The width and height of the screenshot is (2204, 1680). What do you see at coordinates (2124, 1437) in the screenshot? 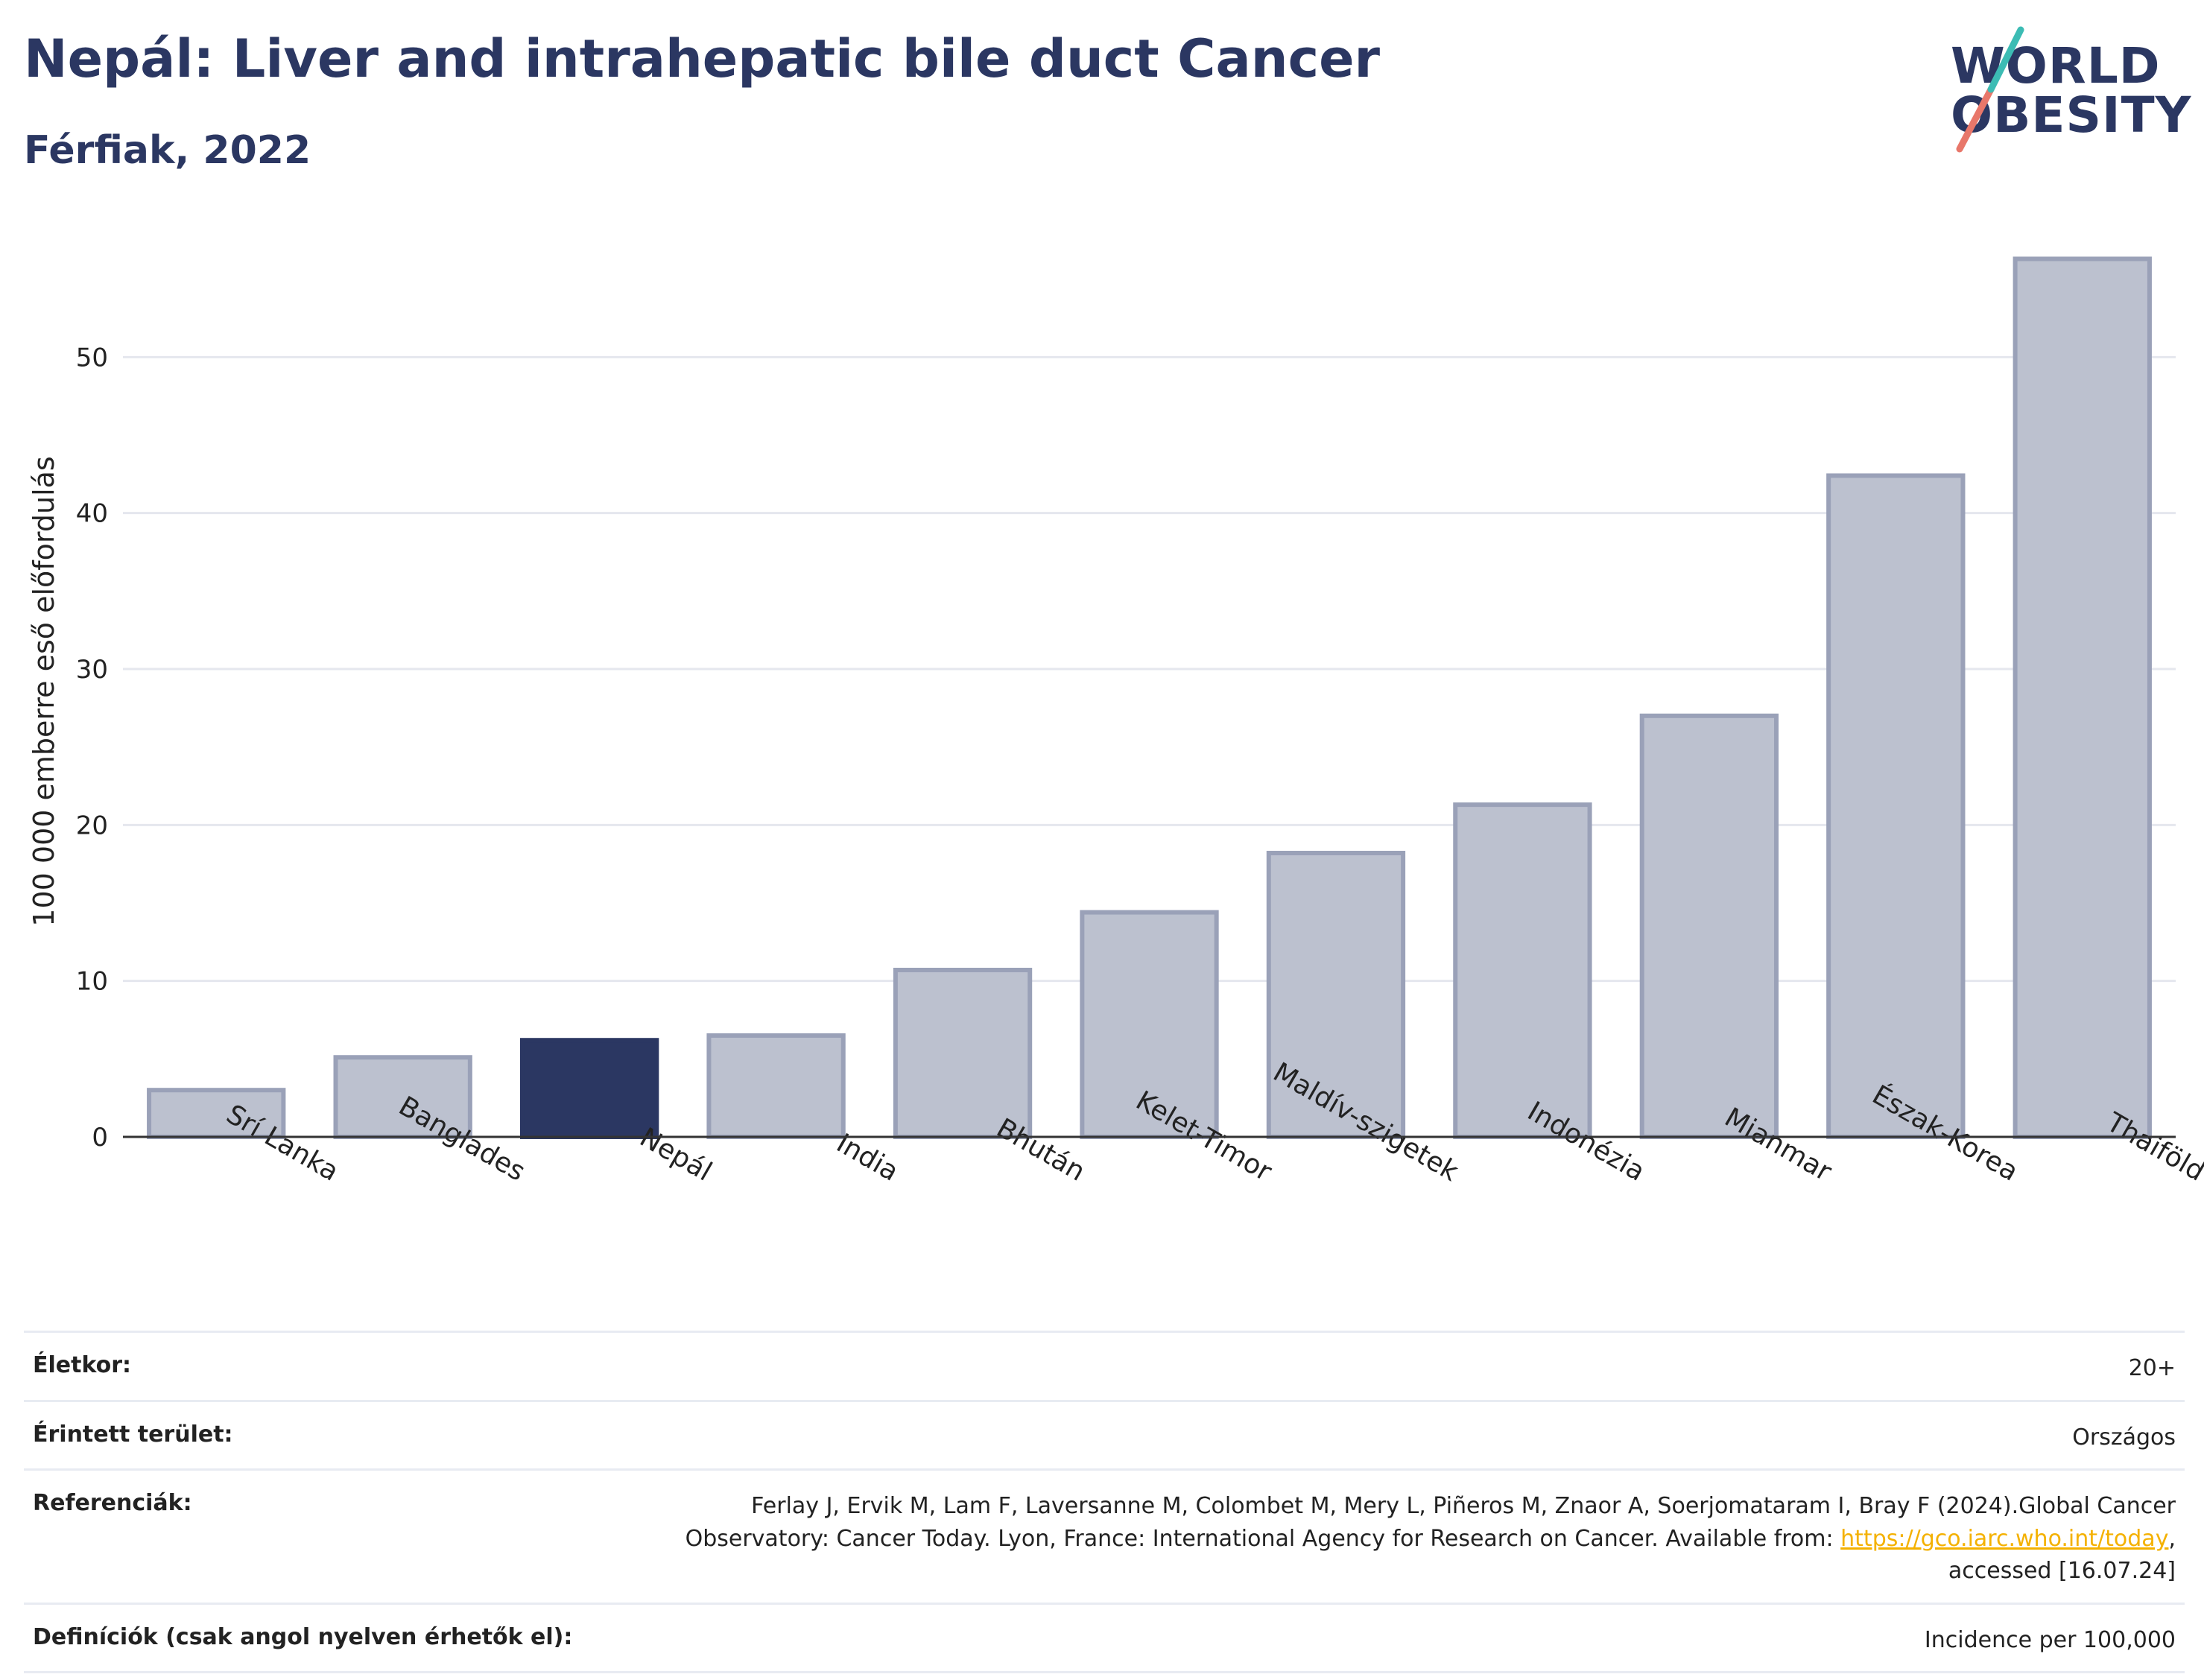
I see `area-value: Országos` at bounding box center [2124, 1437].